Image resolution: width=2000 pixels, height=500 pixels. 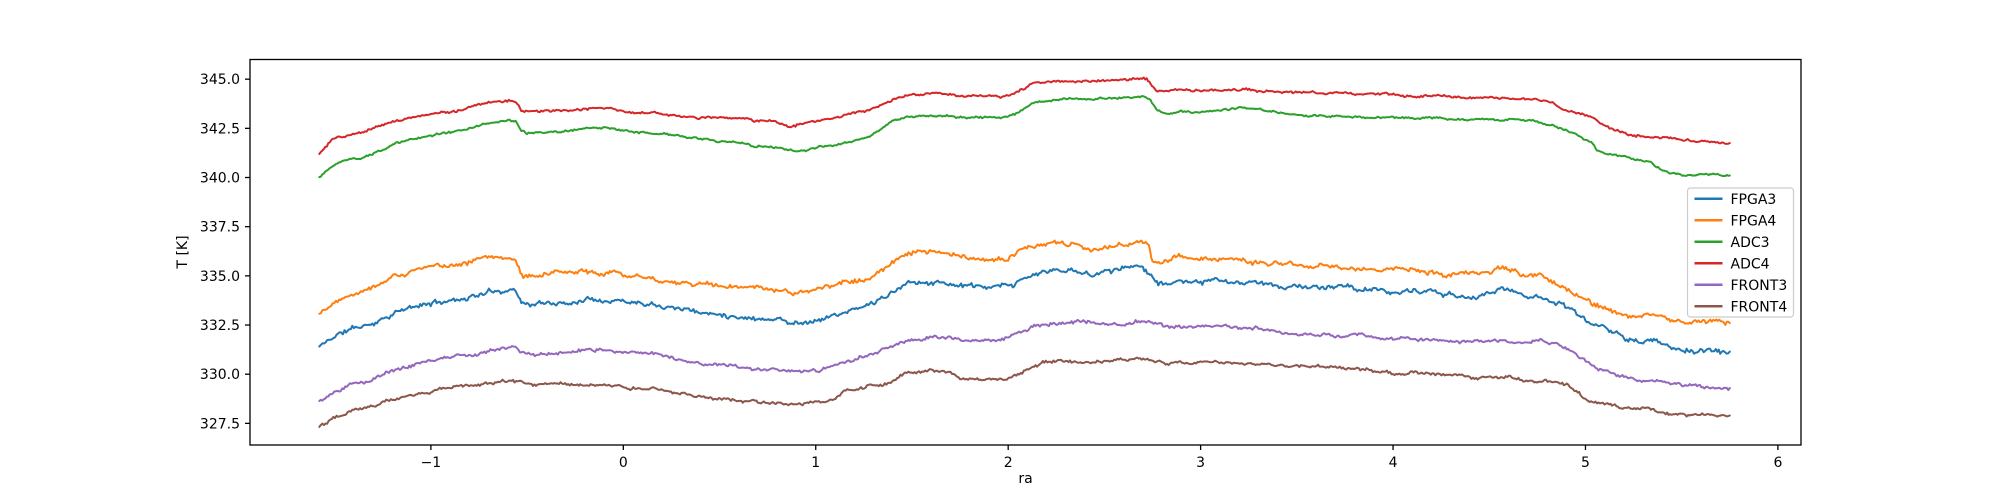 What do you see at coordinates (220, 326) in the screenshot?
I see `y-tick-label: 332.5` at bounding box center [220, 326].